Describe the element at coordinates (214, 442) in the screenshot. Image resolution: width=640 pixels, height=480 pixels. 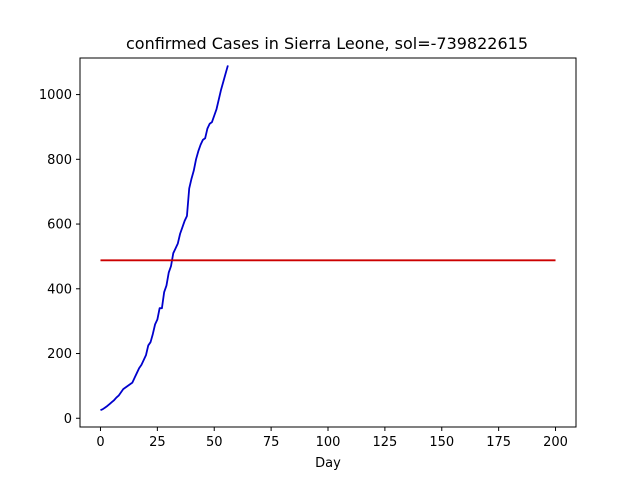
I see `x-tick-label: 50` at that location.